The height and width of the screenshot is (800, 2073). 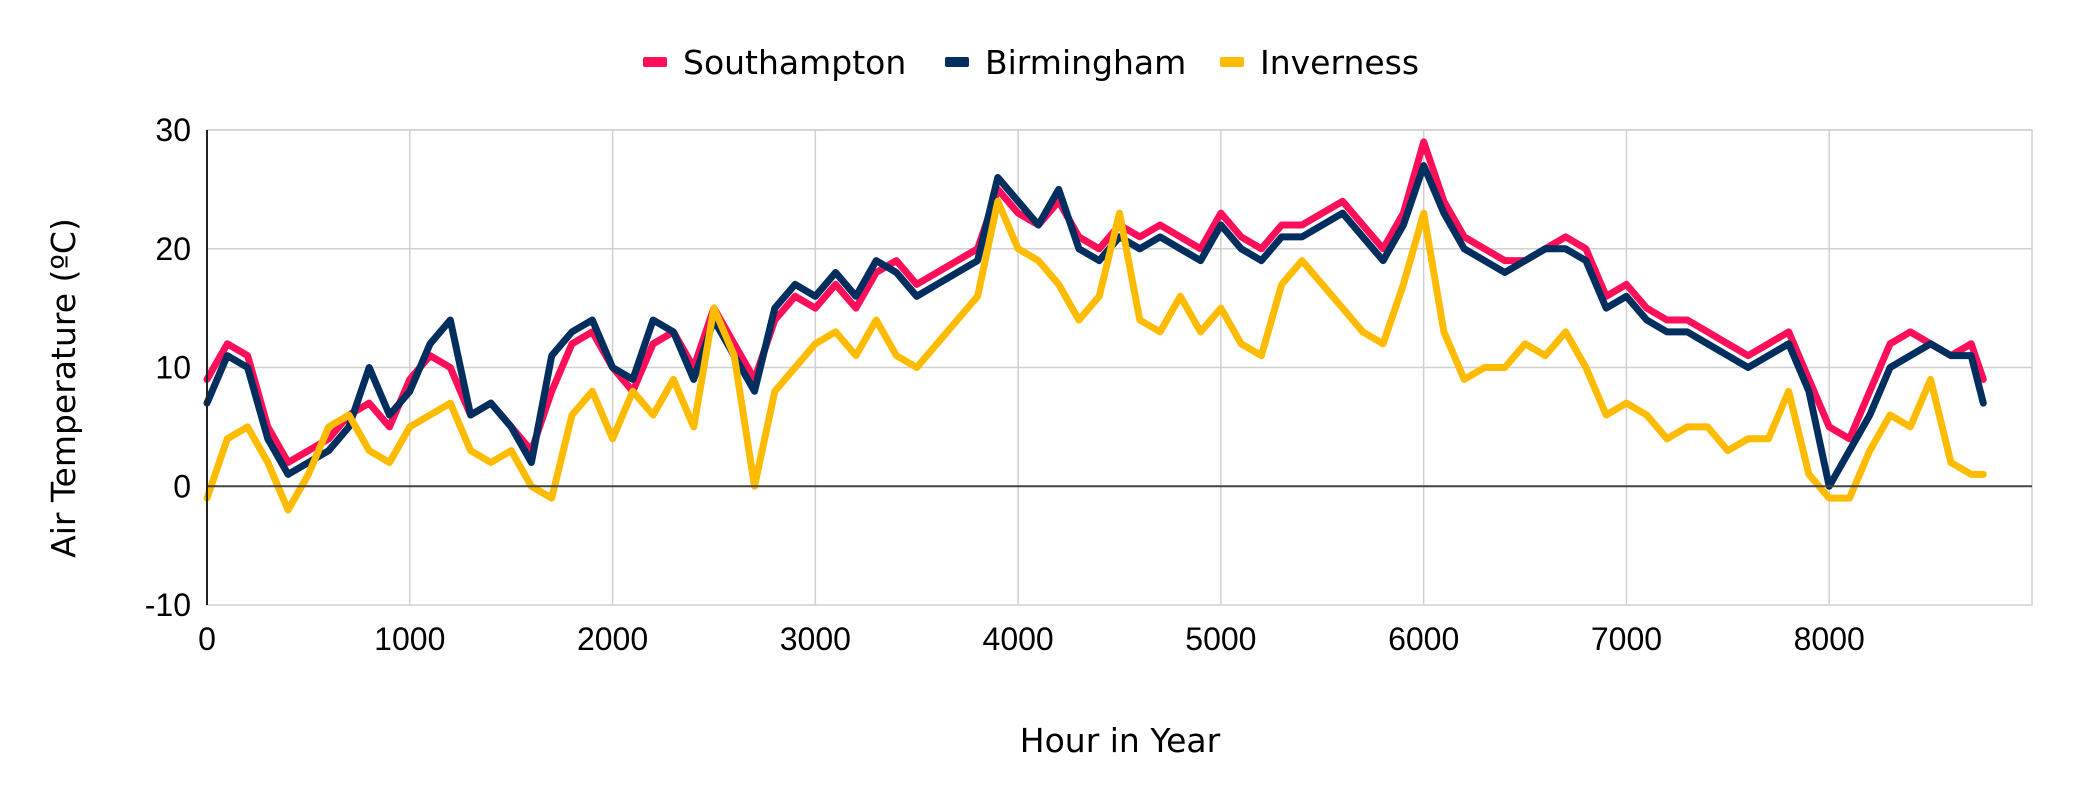 I want to click on legend-label: Inverness, so click(x=1339, y=62).